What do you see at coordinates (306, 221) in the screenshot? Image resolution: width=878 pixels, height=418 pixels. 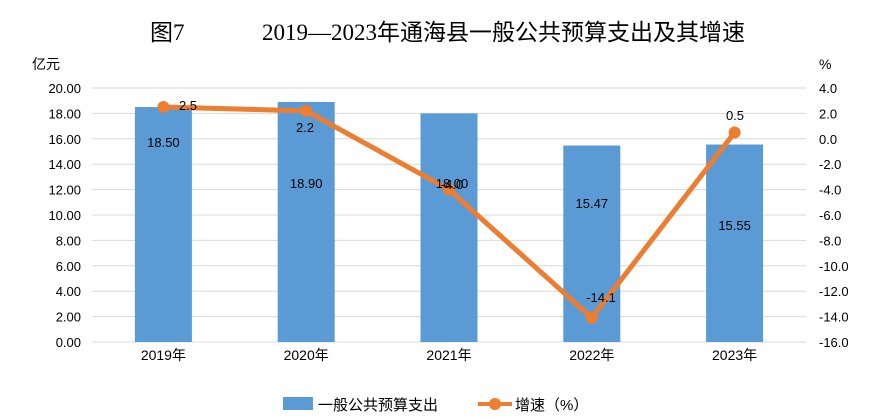 I see `bar-2020年` at bounding box center [306, 221].